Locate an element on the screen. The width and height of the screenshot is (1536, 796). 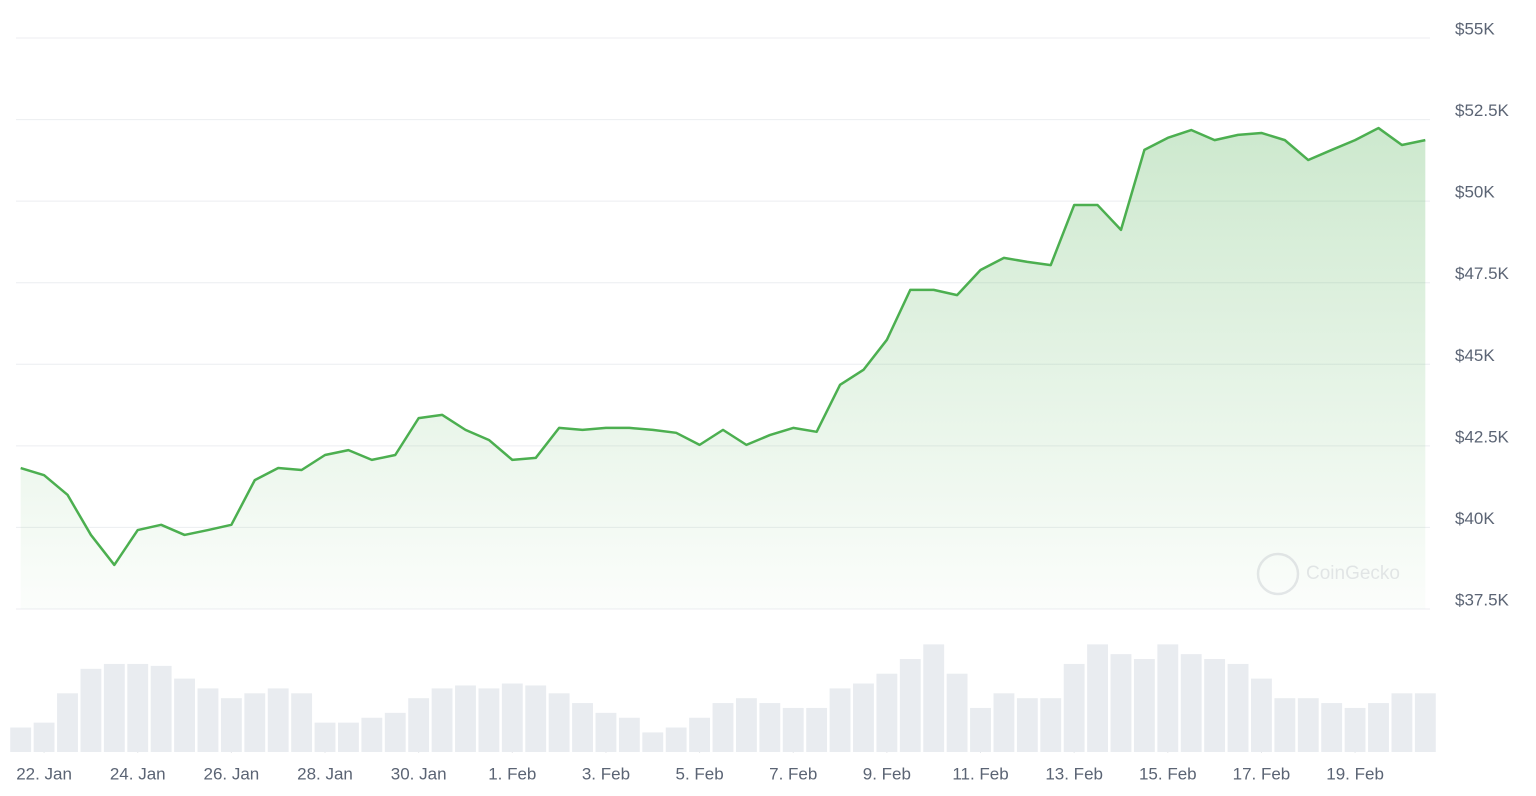
watermark-text: CoinGecko is located at coordinates (1353, 573).